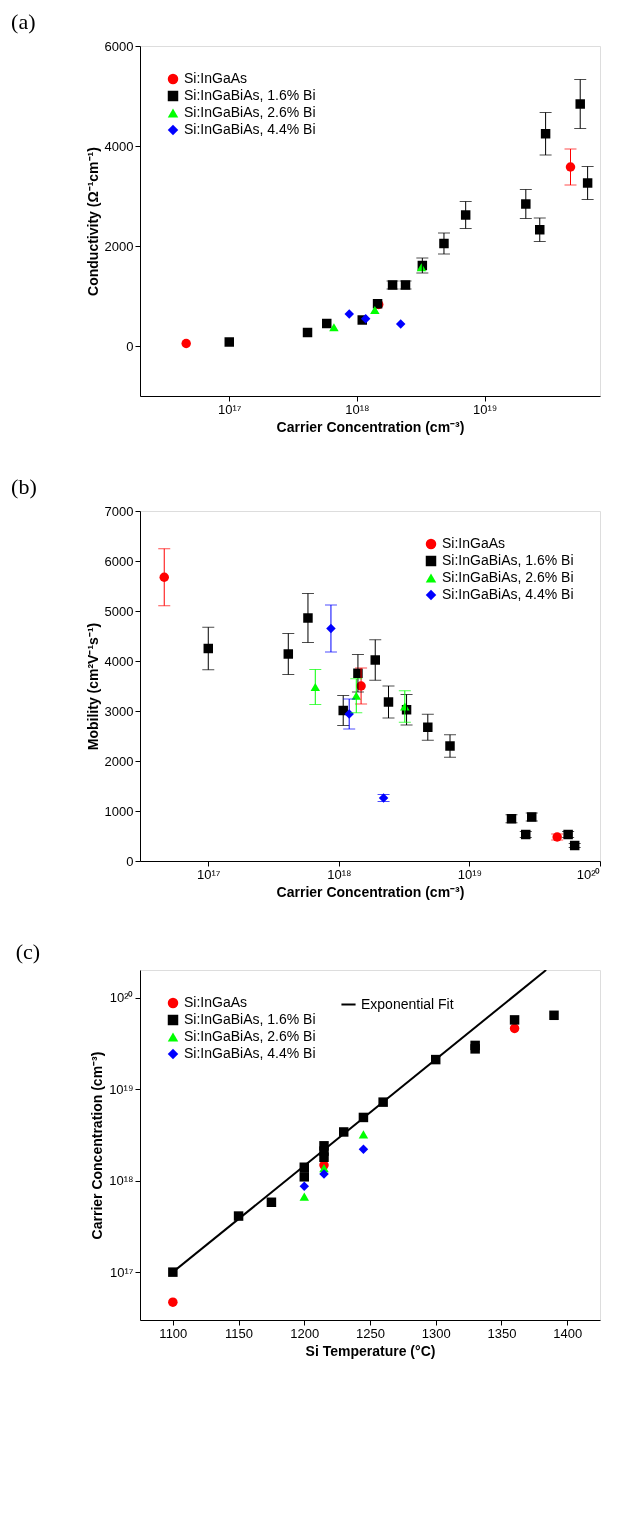 The width and height of the screenshot is (636, 1535). I want to click on y-tick-label: 10²⁰, so click(121, 998).